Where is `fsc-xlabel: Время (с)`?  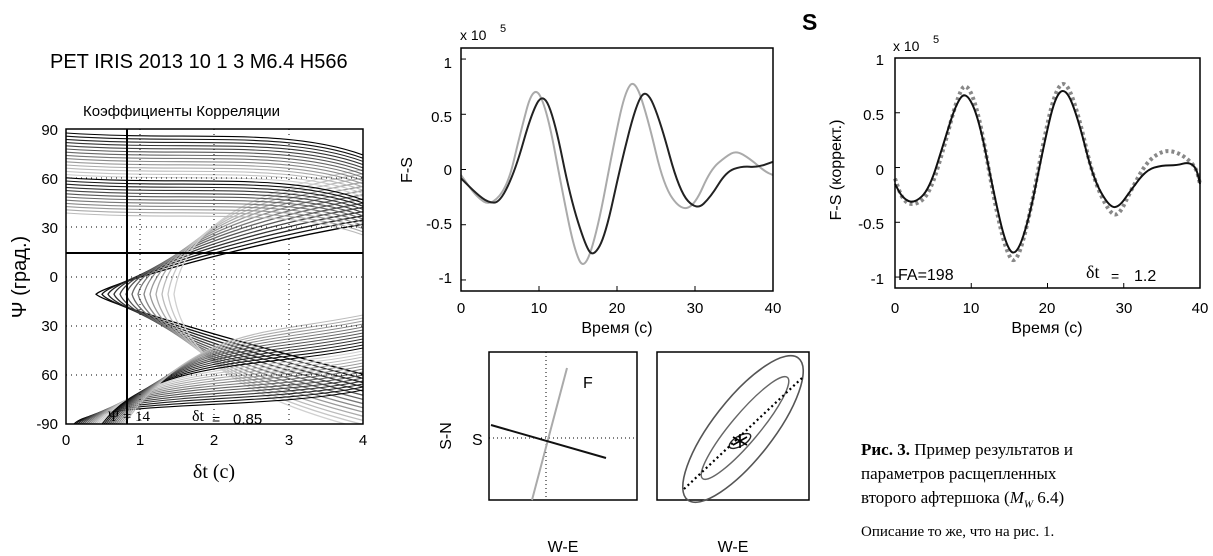 fsc-xlabel: Время (с) is located at coordinates (1046, 328).